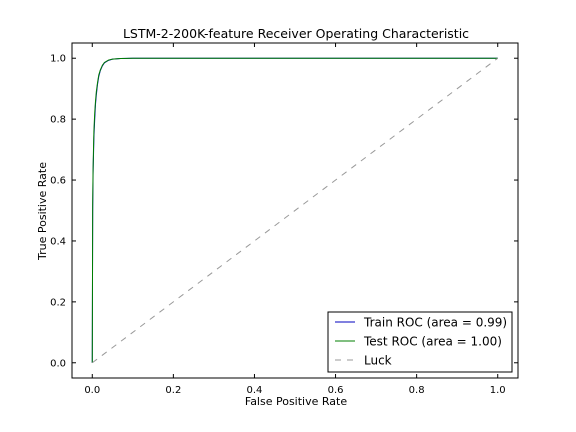  I want to click on x-tick-label: 0.8, so click(417, 390).